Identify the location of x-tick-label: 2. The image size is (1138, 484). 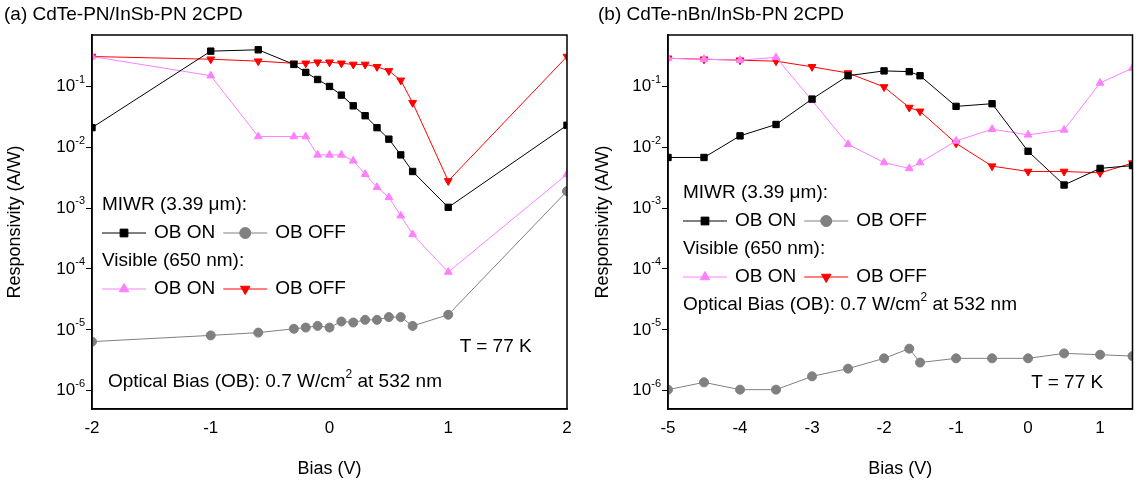
(567, 427).